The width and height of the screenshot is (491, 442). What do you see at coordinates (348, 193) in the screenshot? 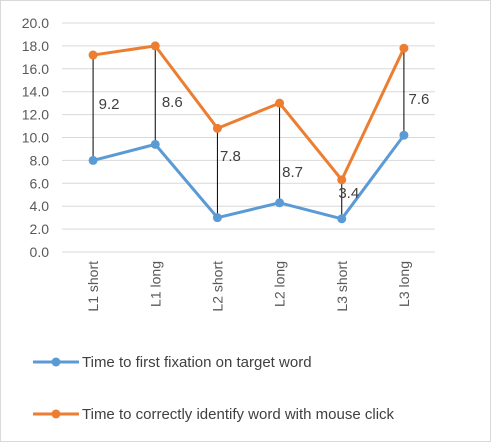
I see `difference-label: 3.4` at bounding box center [348, 193].